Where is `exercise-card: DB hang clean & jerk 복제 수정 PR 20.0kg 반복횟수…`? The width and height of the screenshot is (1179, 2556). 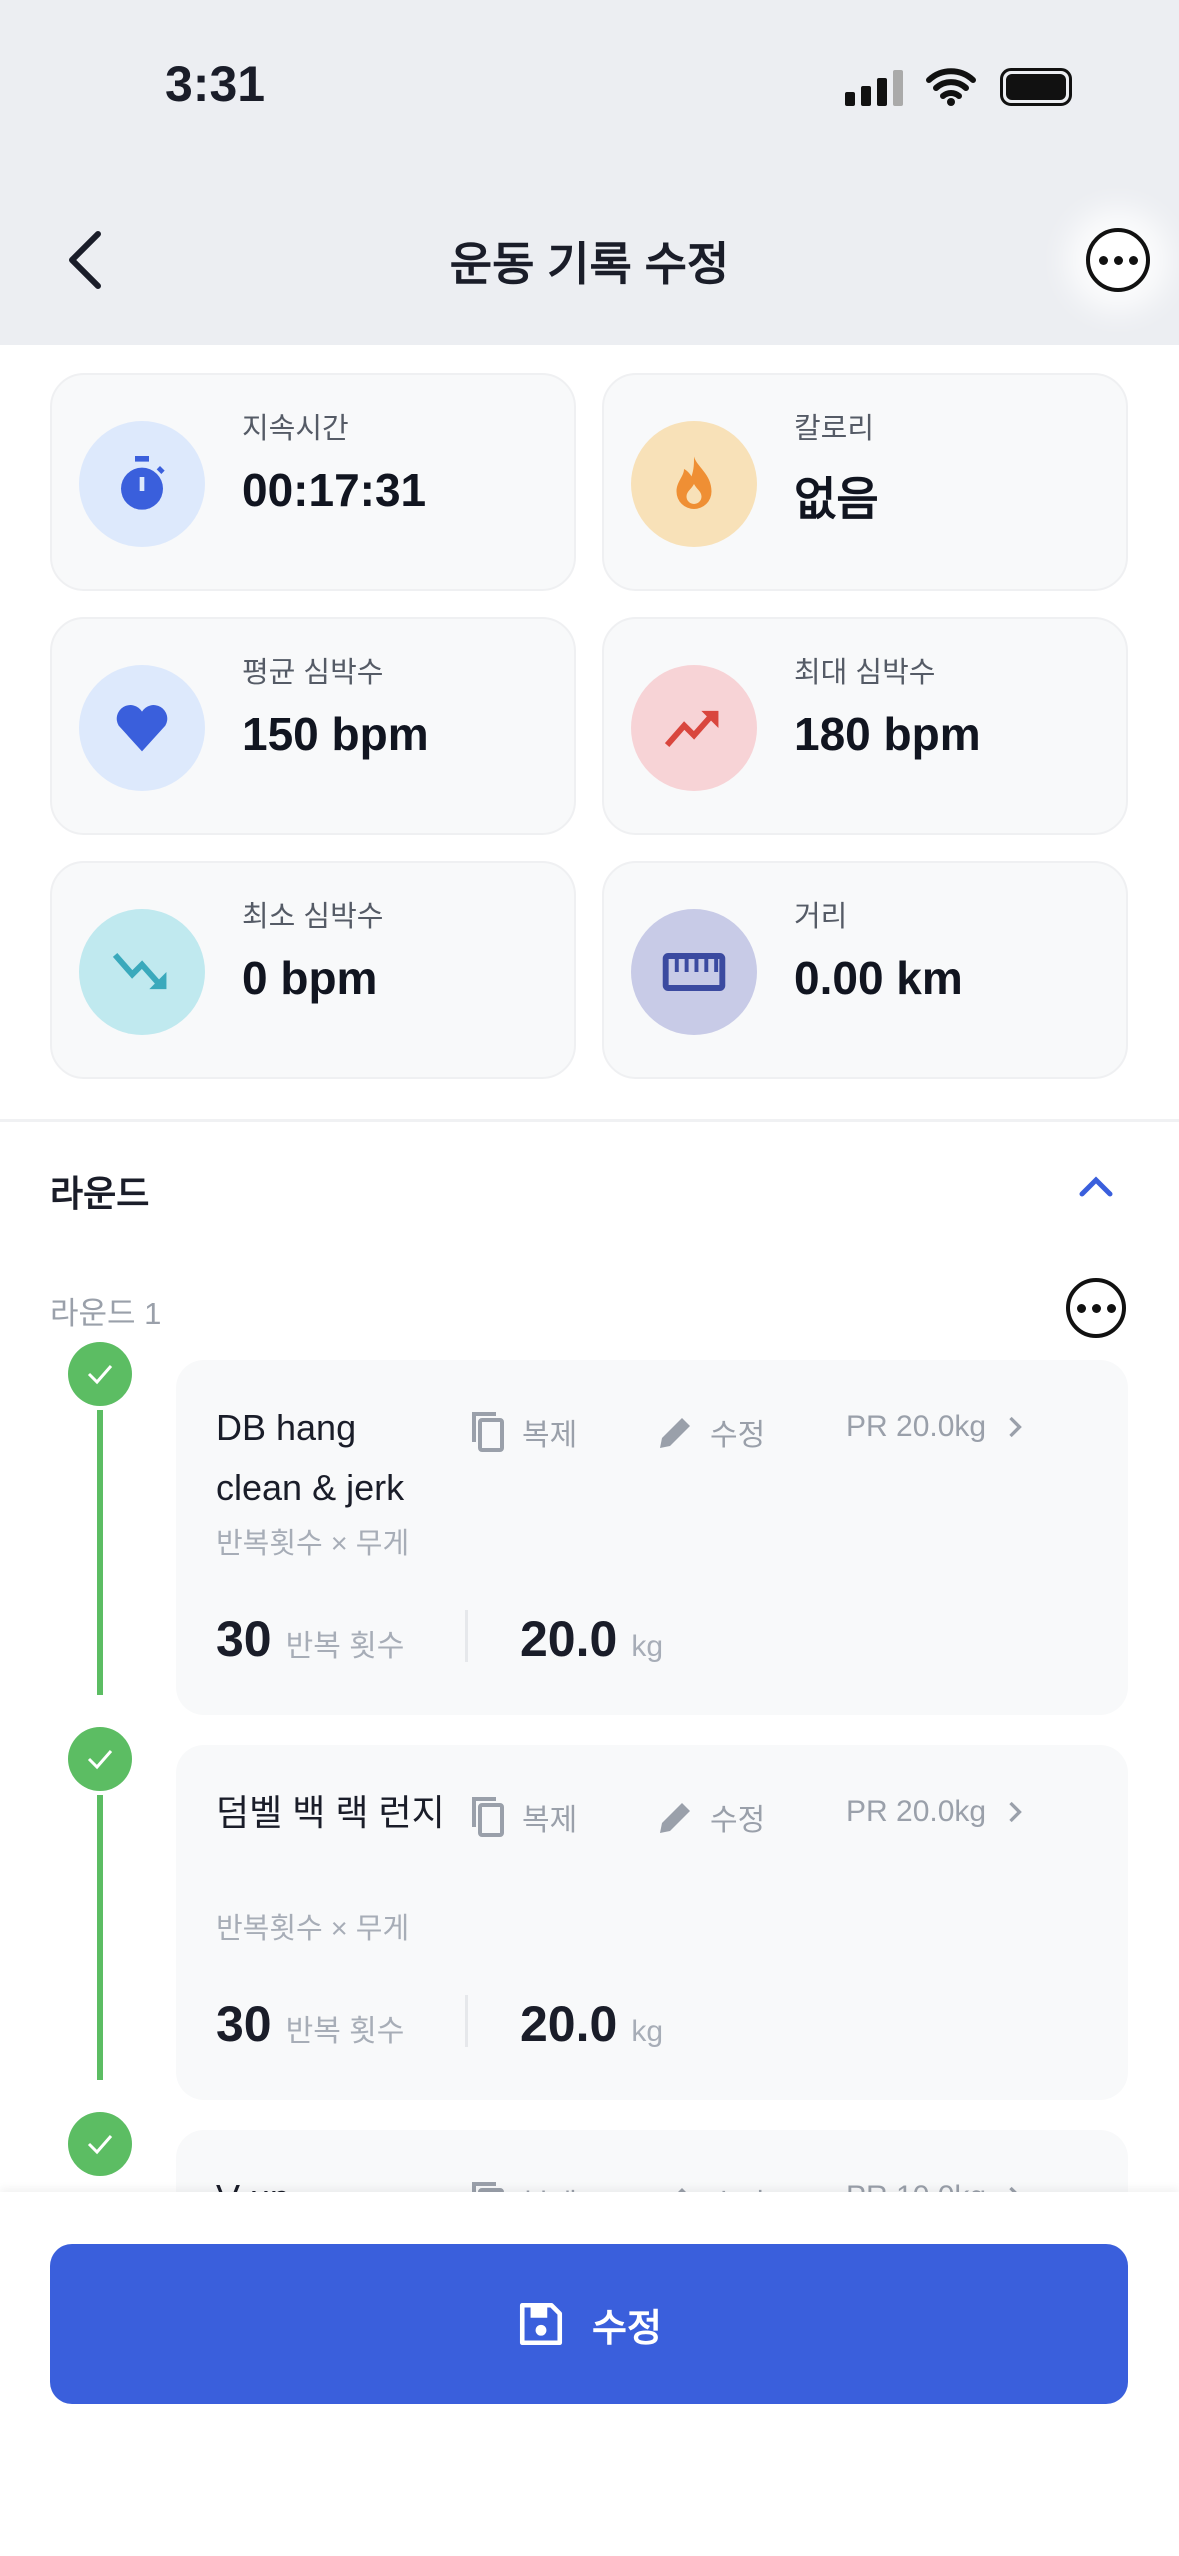 exercise-card: DB hang clean & jerk 복제 수정 PR 20.0kg 반복횟수… is located at coordinates (652, 1537).